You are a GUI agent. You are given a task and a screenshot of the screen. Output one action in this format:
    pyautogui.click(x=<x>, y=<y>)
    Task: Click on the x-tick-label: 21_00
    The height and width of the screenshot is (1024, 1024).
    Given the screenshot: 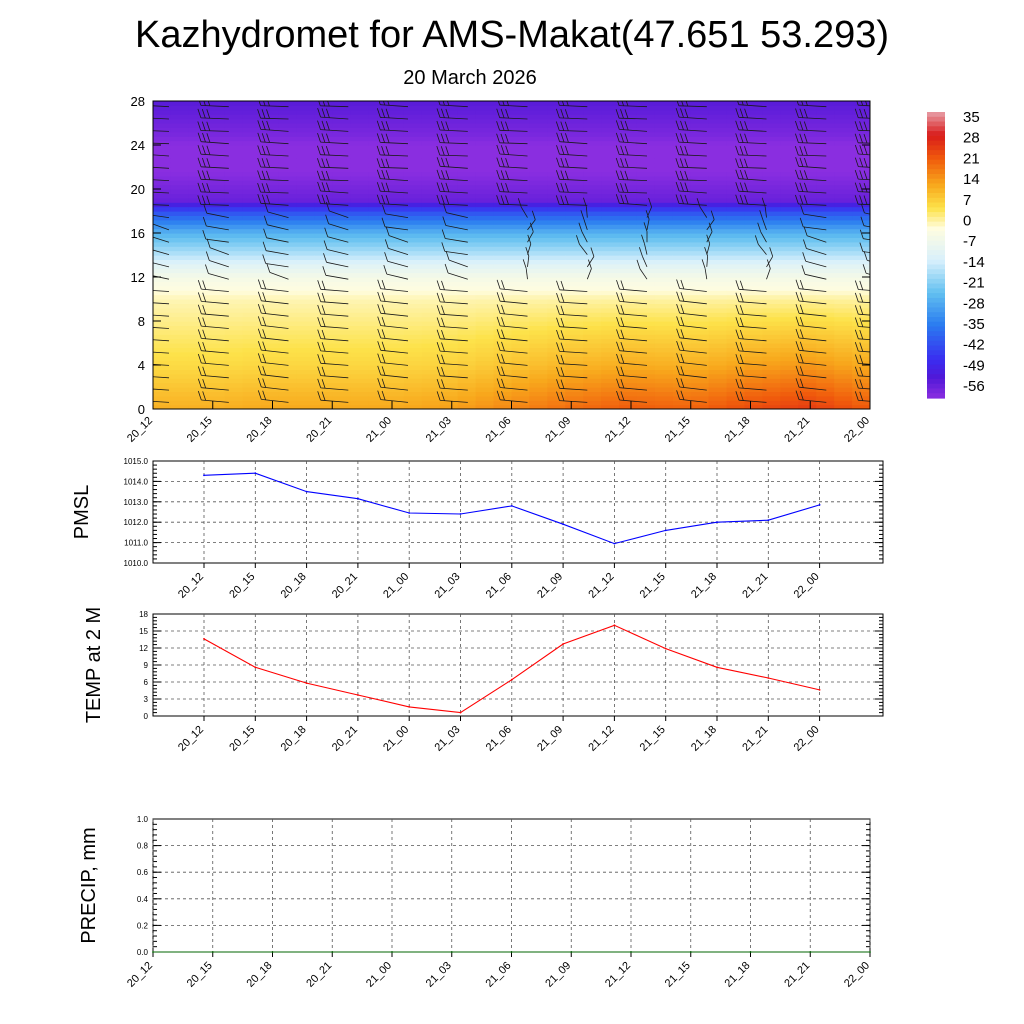 What is the action you would take?
    pyautogui.click(x=379, y=975)
    